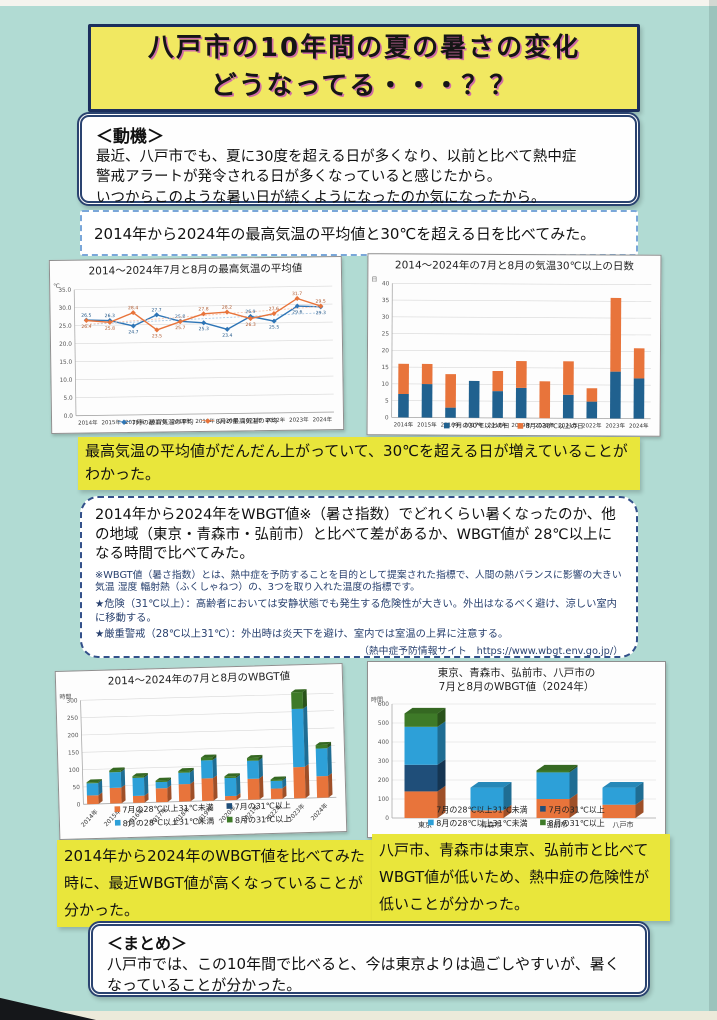 Image resolution: width=717 pixels, height=1020 pixels. Describe the element at coordinates (297, 312) in the screenshot. I see `svg-text: 29.6` at that location.